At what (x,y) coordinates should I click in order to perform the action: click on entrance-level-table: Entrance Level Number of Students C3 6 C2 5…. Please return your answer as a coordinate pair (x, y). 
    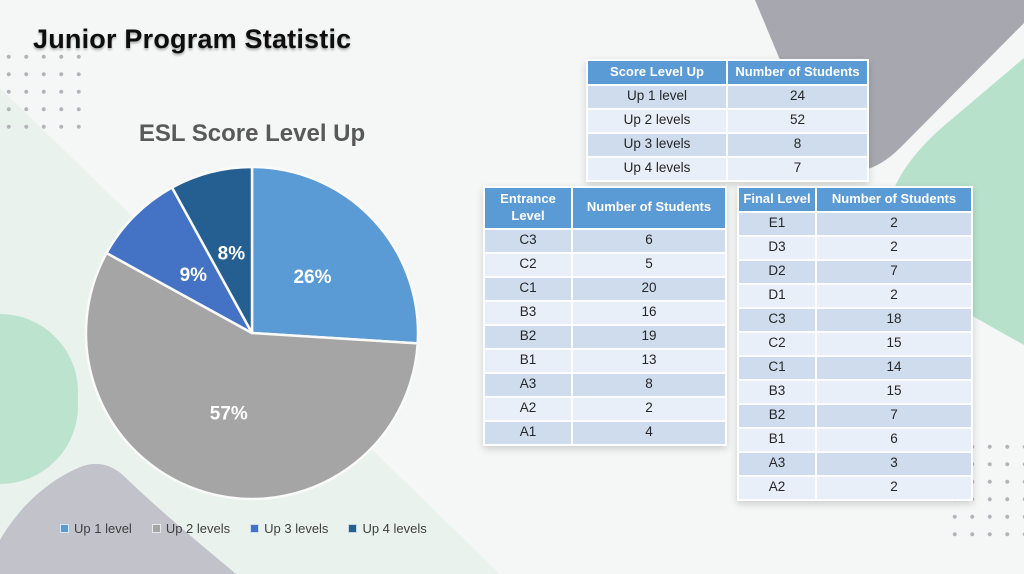
    Looking at the image, I should click on (605, 316).